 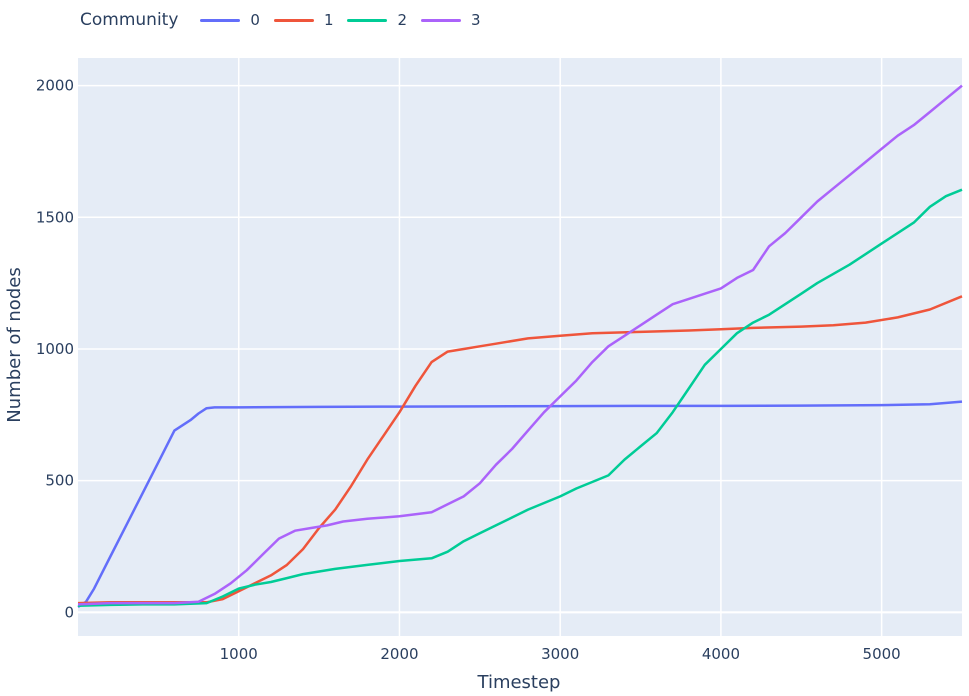 I want to click on x-tick-label: 2000, so click(x=399, y=654).